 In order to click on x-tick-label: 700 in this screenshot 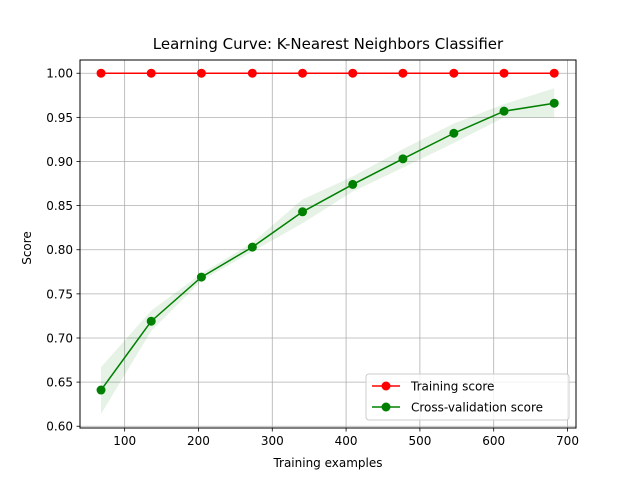, I will do `click(567, 441)`.